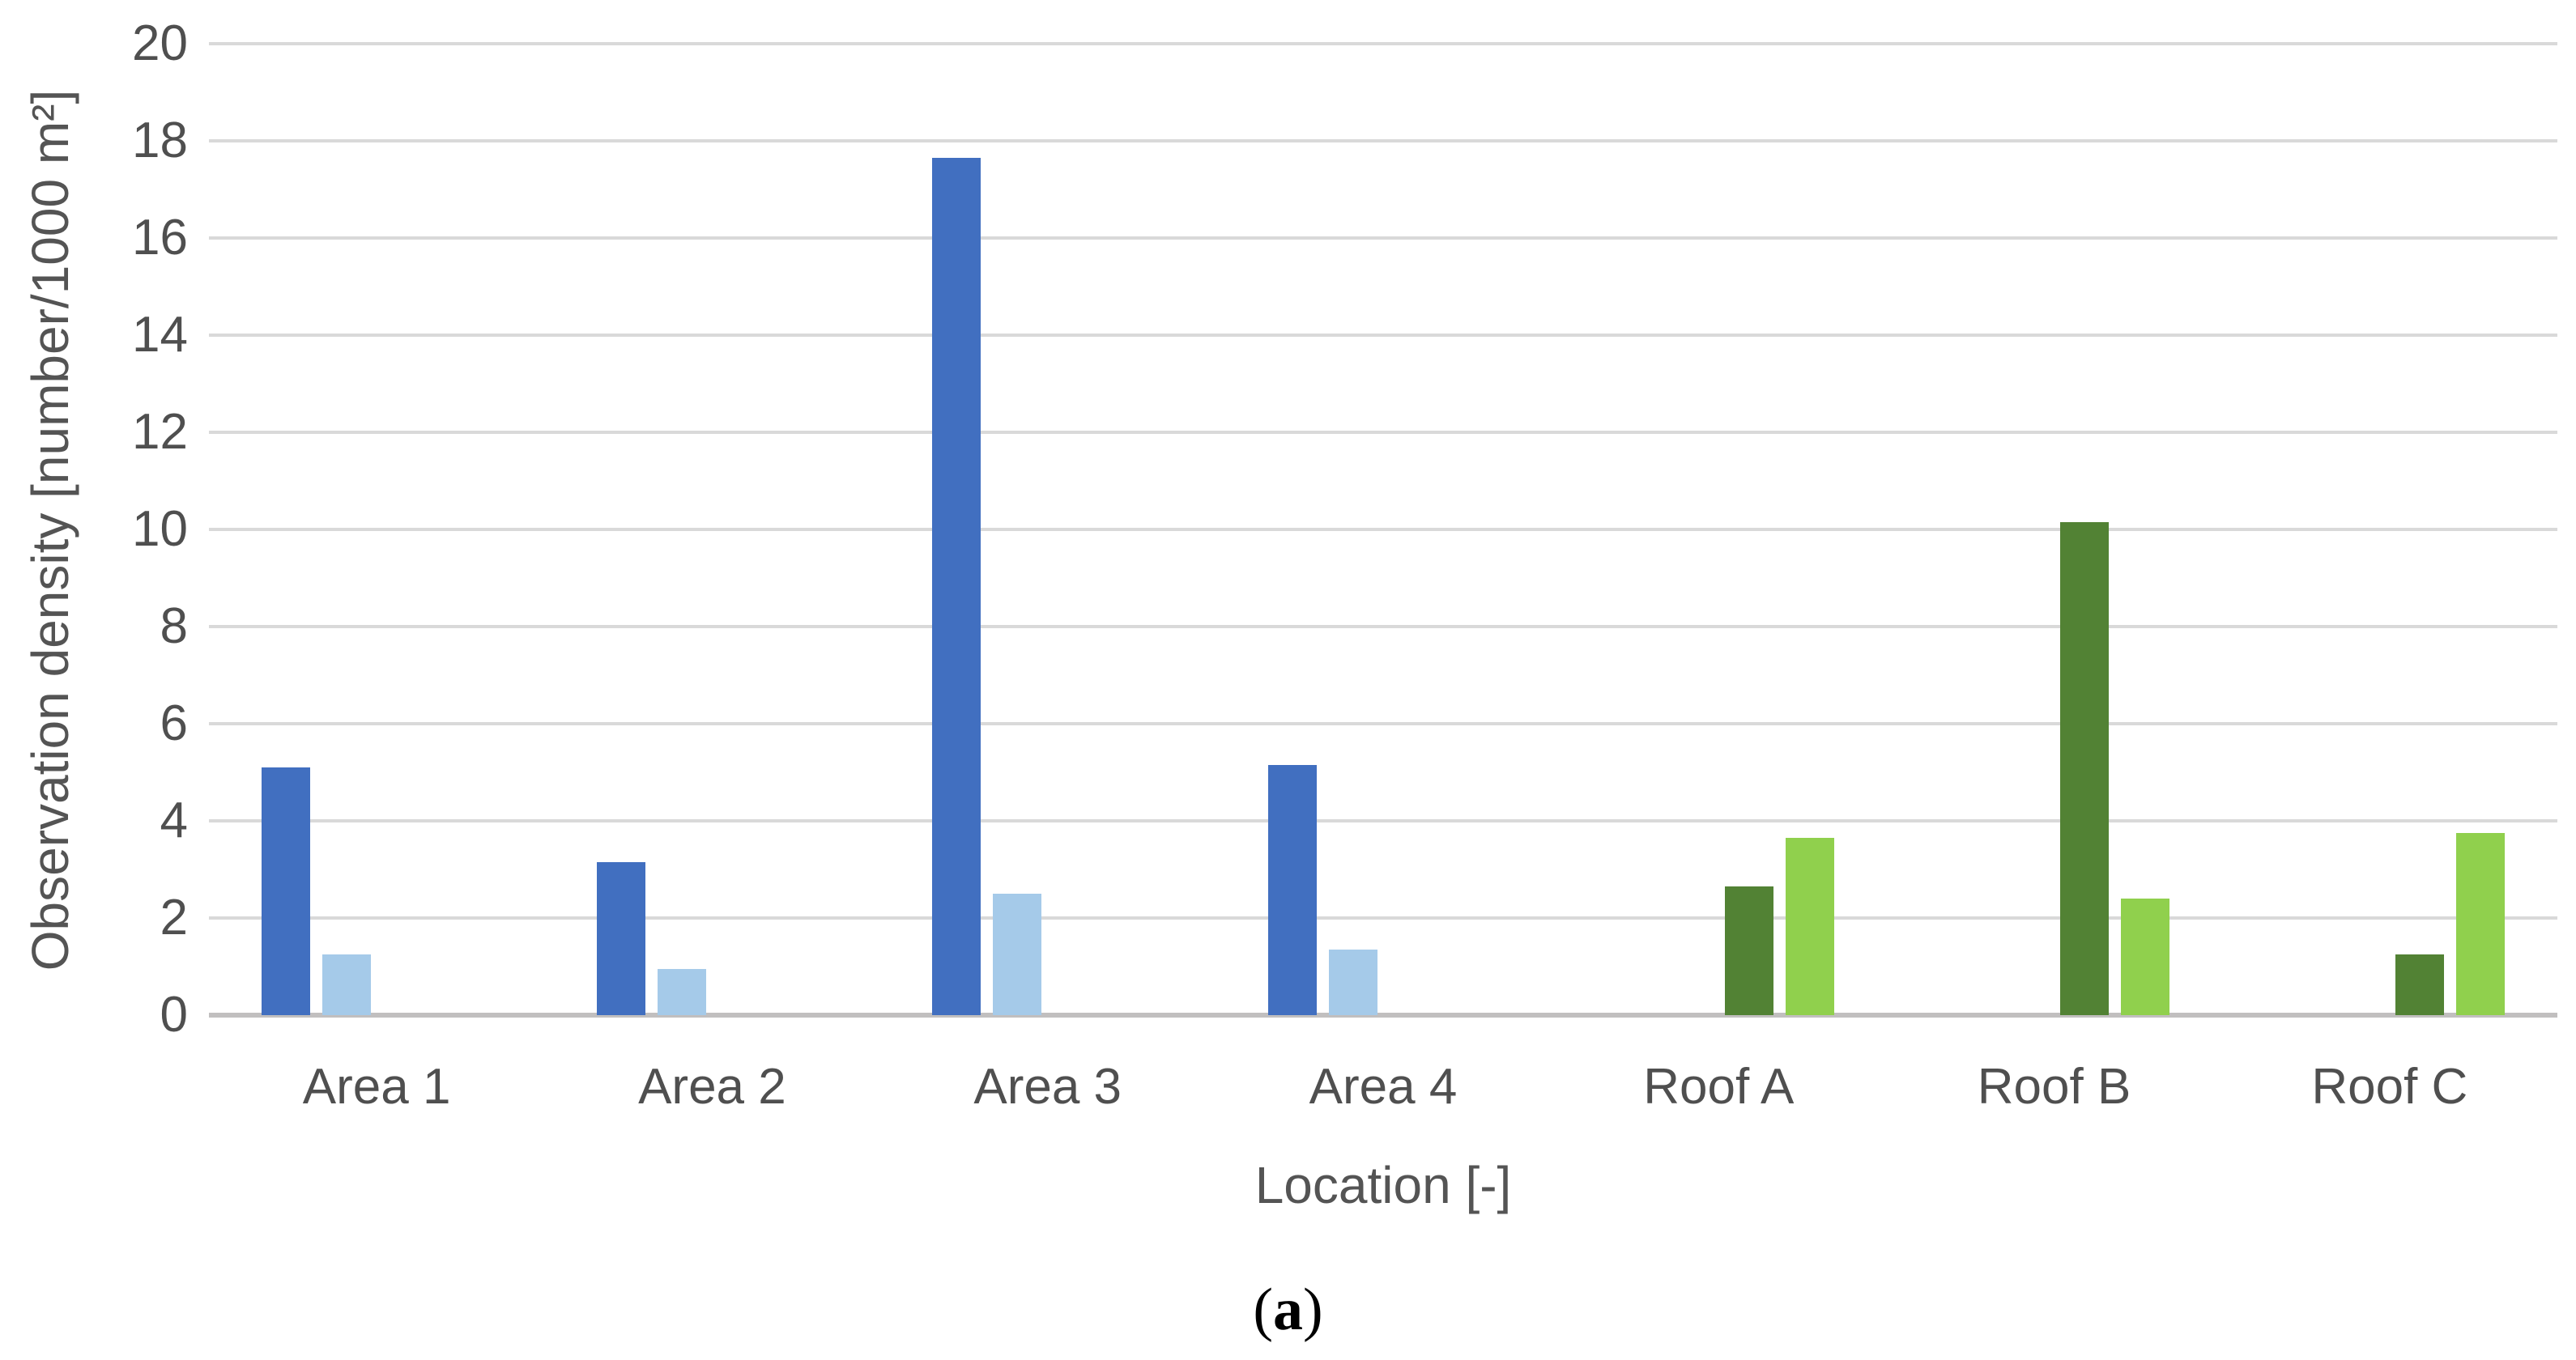 Image resolution: width=2576 pixels, height=1360 pixels. I want to click on category-label-area-1: Area 1, so click(376, 1087).